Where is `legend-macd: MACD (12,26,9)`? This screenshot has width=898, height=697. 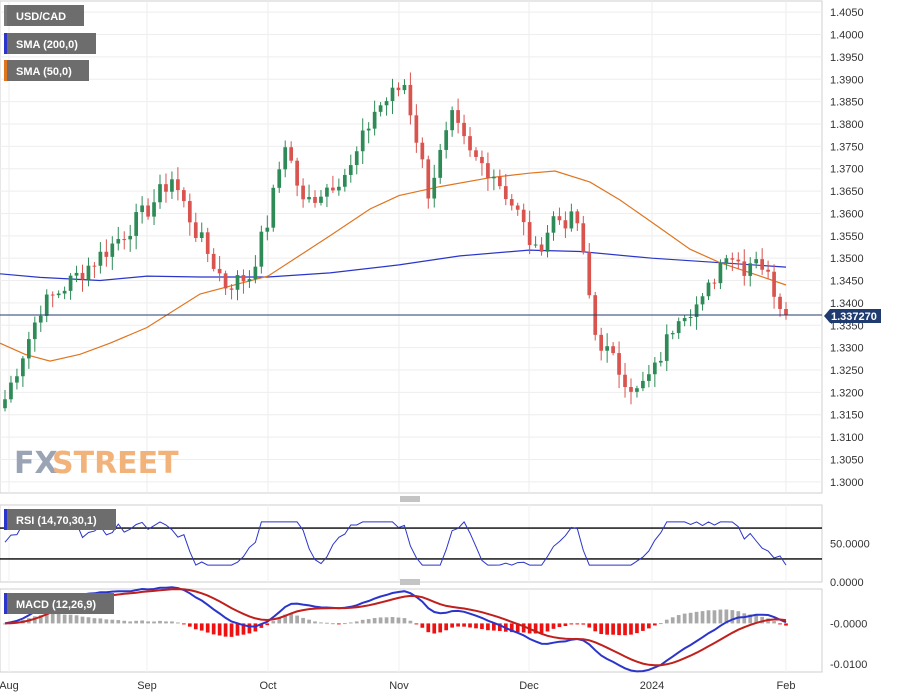 legend-macd: MACD (12,26,9) is located at coordinates (59, 603).